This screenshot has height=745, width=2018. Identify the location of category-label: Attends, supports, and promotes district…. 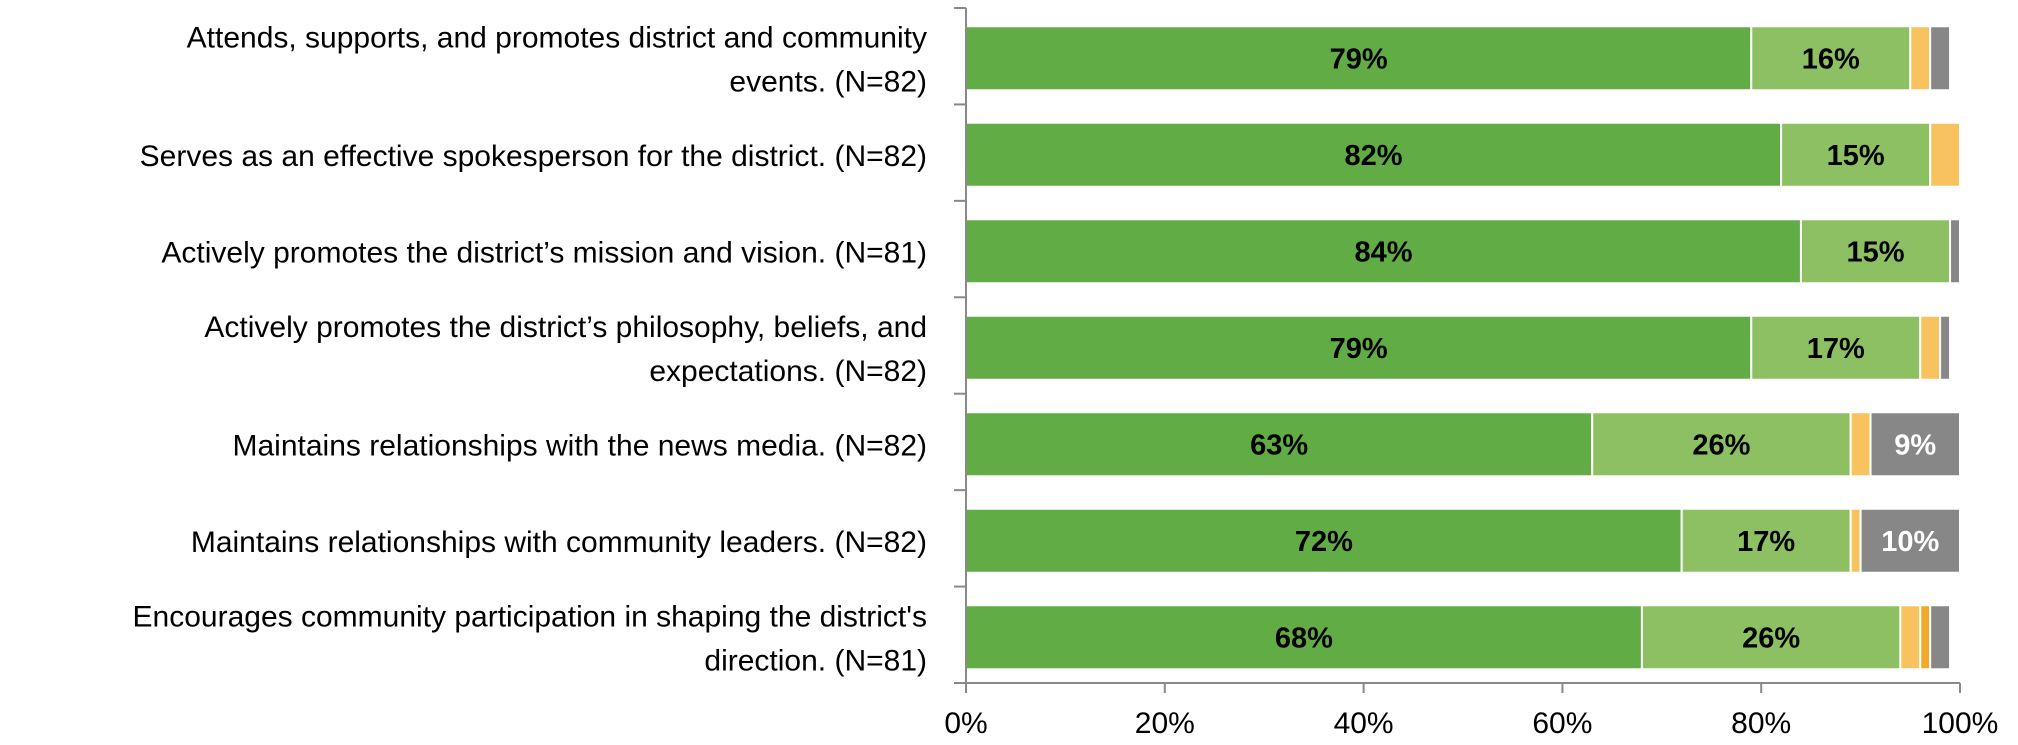
(557, 59).